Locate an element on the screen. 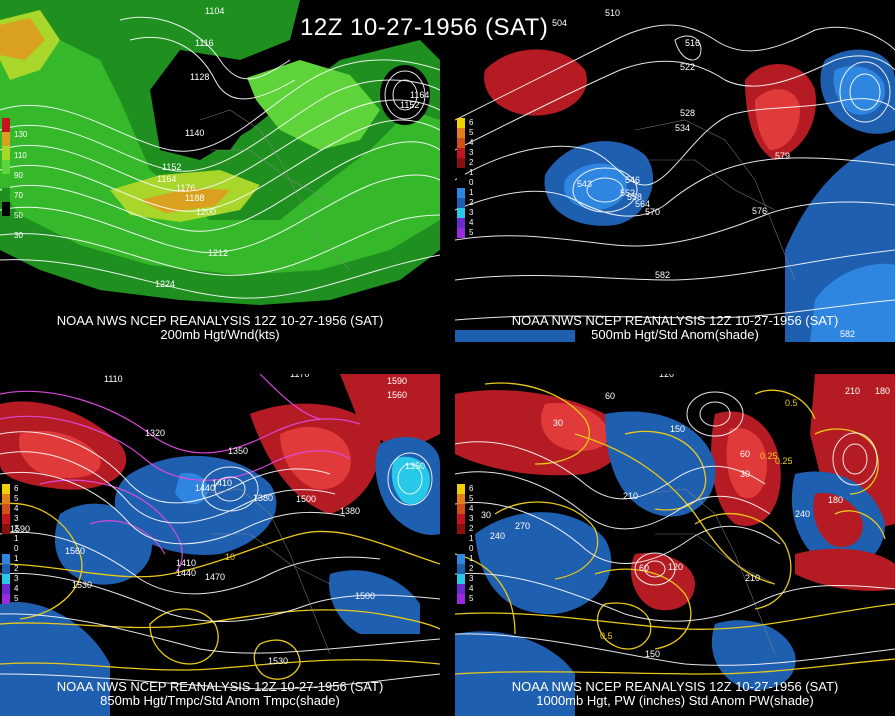  contour-label: 10 is located at coordinates (230, 557).